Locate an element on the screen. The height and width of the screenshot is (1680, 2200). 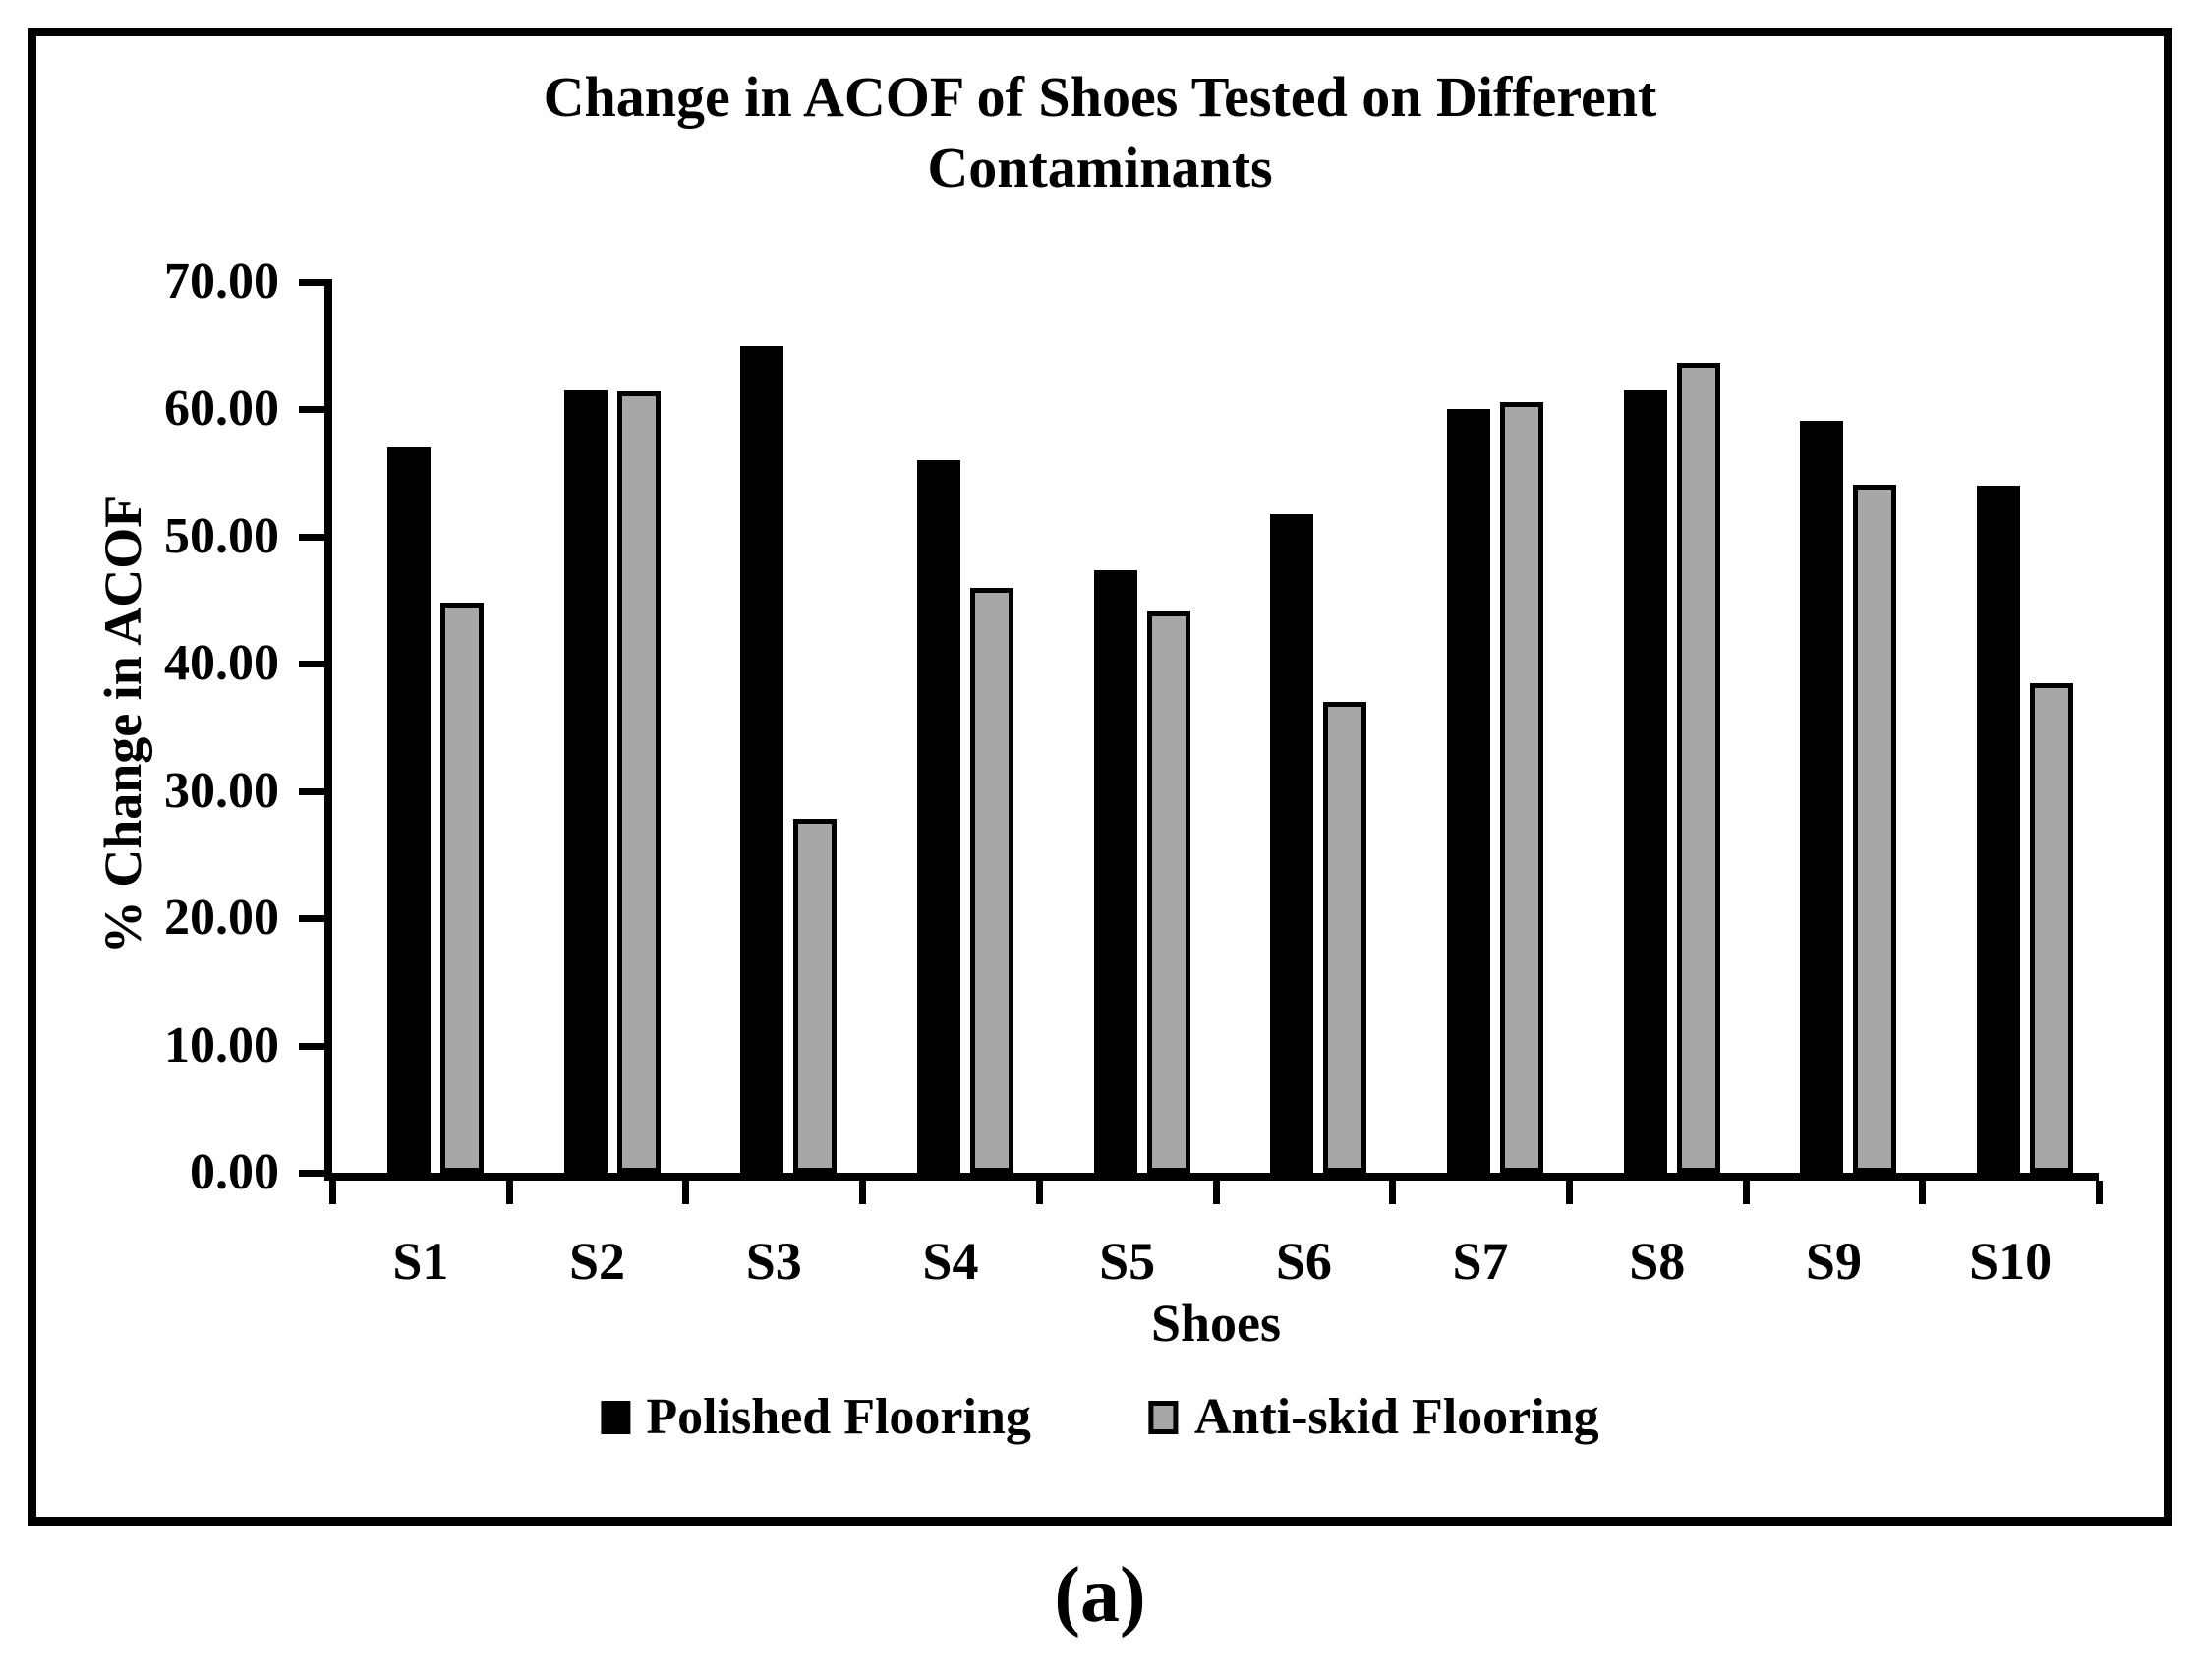
bar-S4-polished is located at coordinates (938, 816).